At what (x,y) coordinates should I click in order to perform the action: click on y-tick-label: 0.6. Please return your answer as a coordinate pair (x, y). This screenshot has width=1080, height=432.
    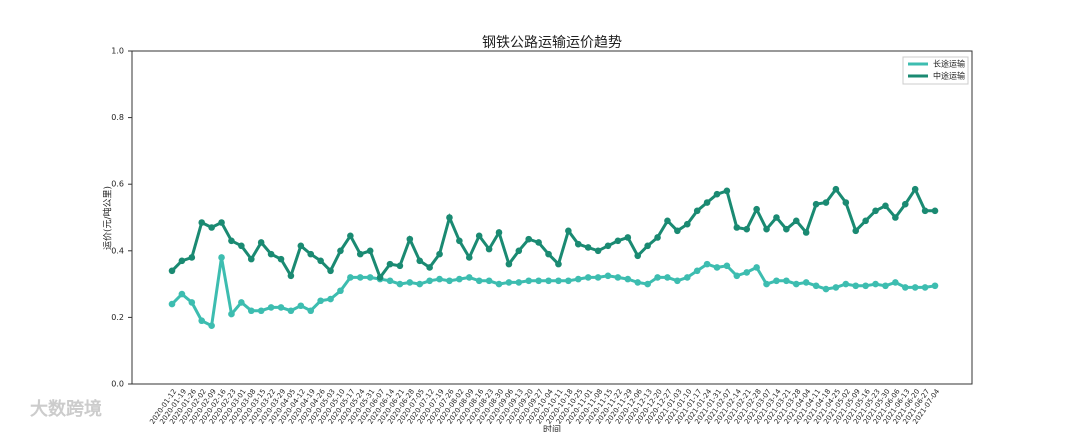
    Looking at the image, I should click on (117, 184).